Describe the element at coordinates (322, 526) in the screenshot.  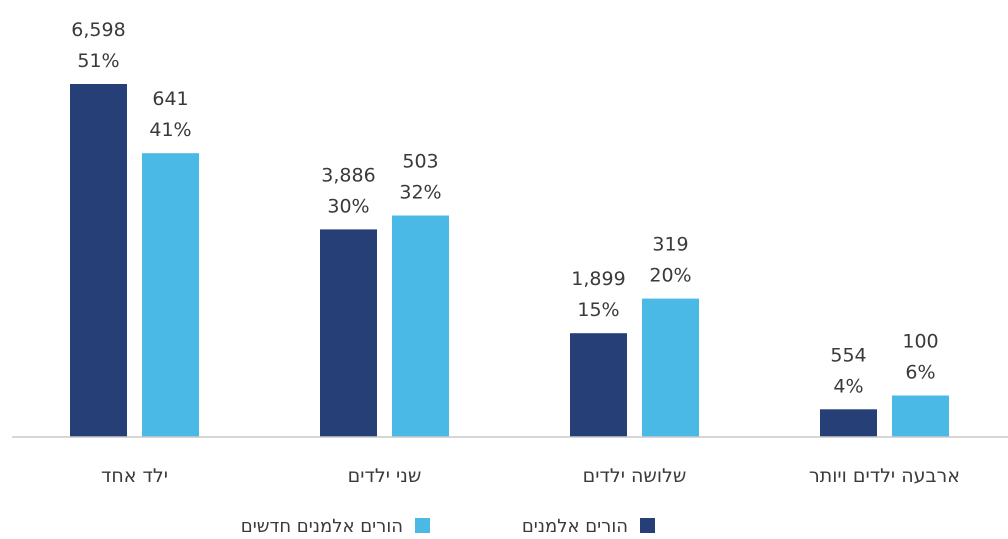
I see `legend-label-2: הורים אלמנים חדשים` at that location.